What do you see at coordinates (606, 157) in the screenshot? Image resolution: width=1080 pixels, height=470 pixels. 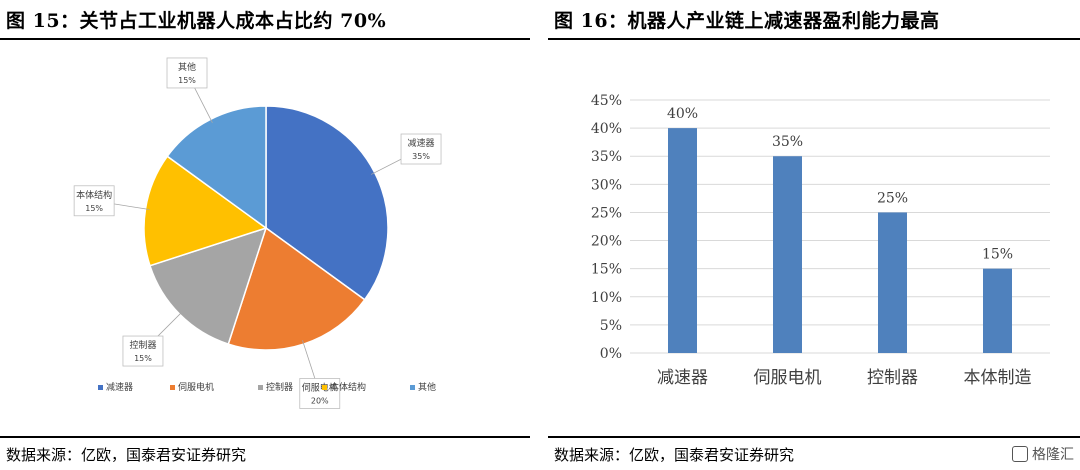 I see `bar-ytick-label-7: 35%` at bounding box center [606, 157].